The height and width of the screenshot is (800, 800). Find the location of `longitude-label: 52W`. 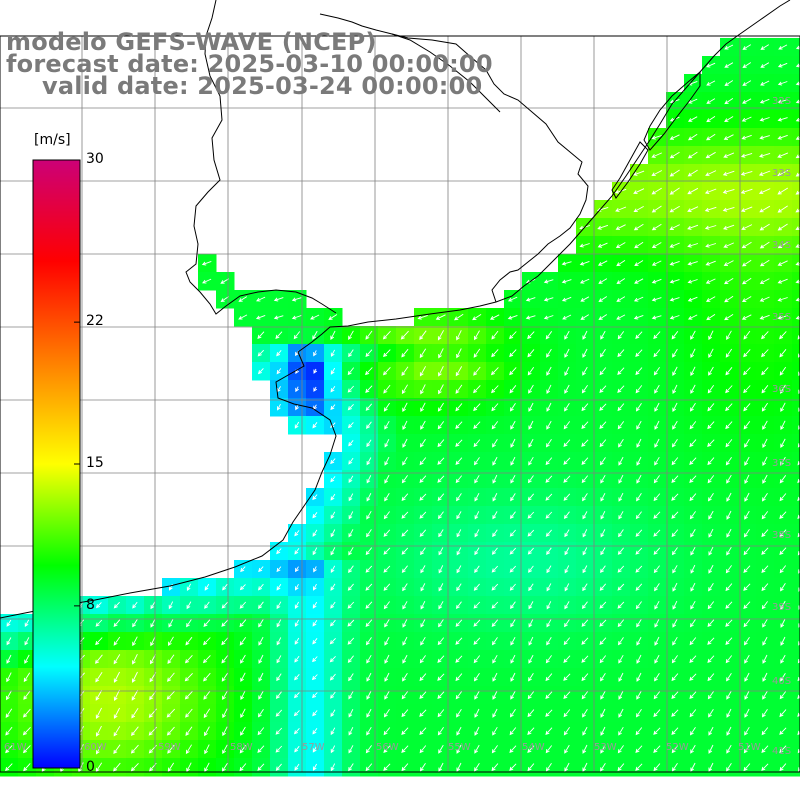

longitude-label: 52W is located at coordinates (677, 747).